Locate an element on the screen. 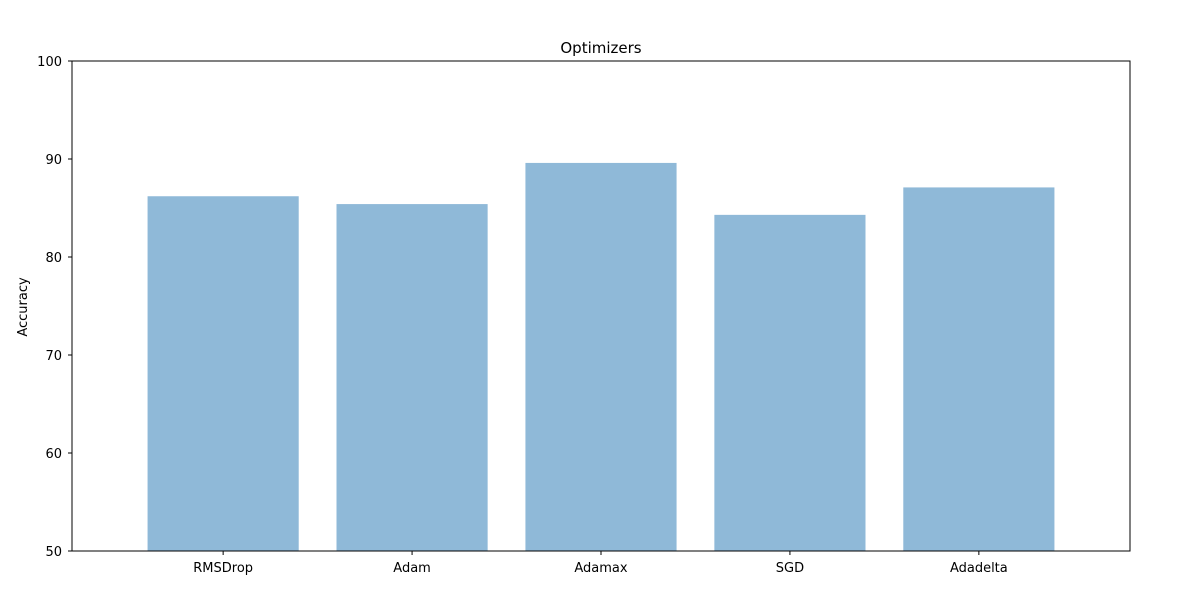  y-tick-label: 90 is located at coordinates (53, 160).